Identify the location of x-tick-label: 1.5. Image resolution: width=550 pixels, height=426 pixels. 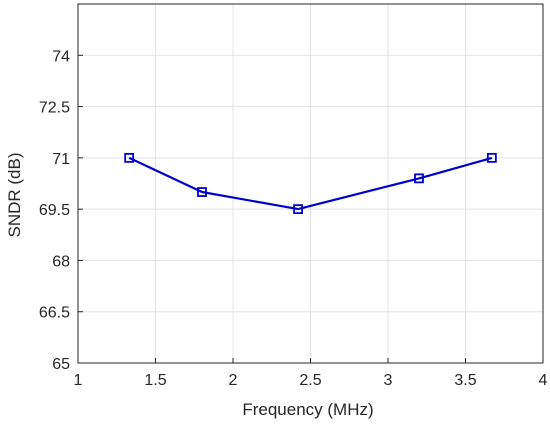
(155, 380).